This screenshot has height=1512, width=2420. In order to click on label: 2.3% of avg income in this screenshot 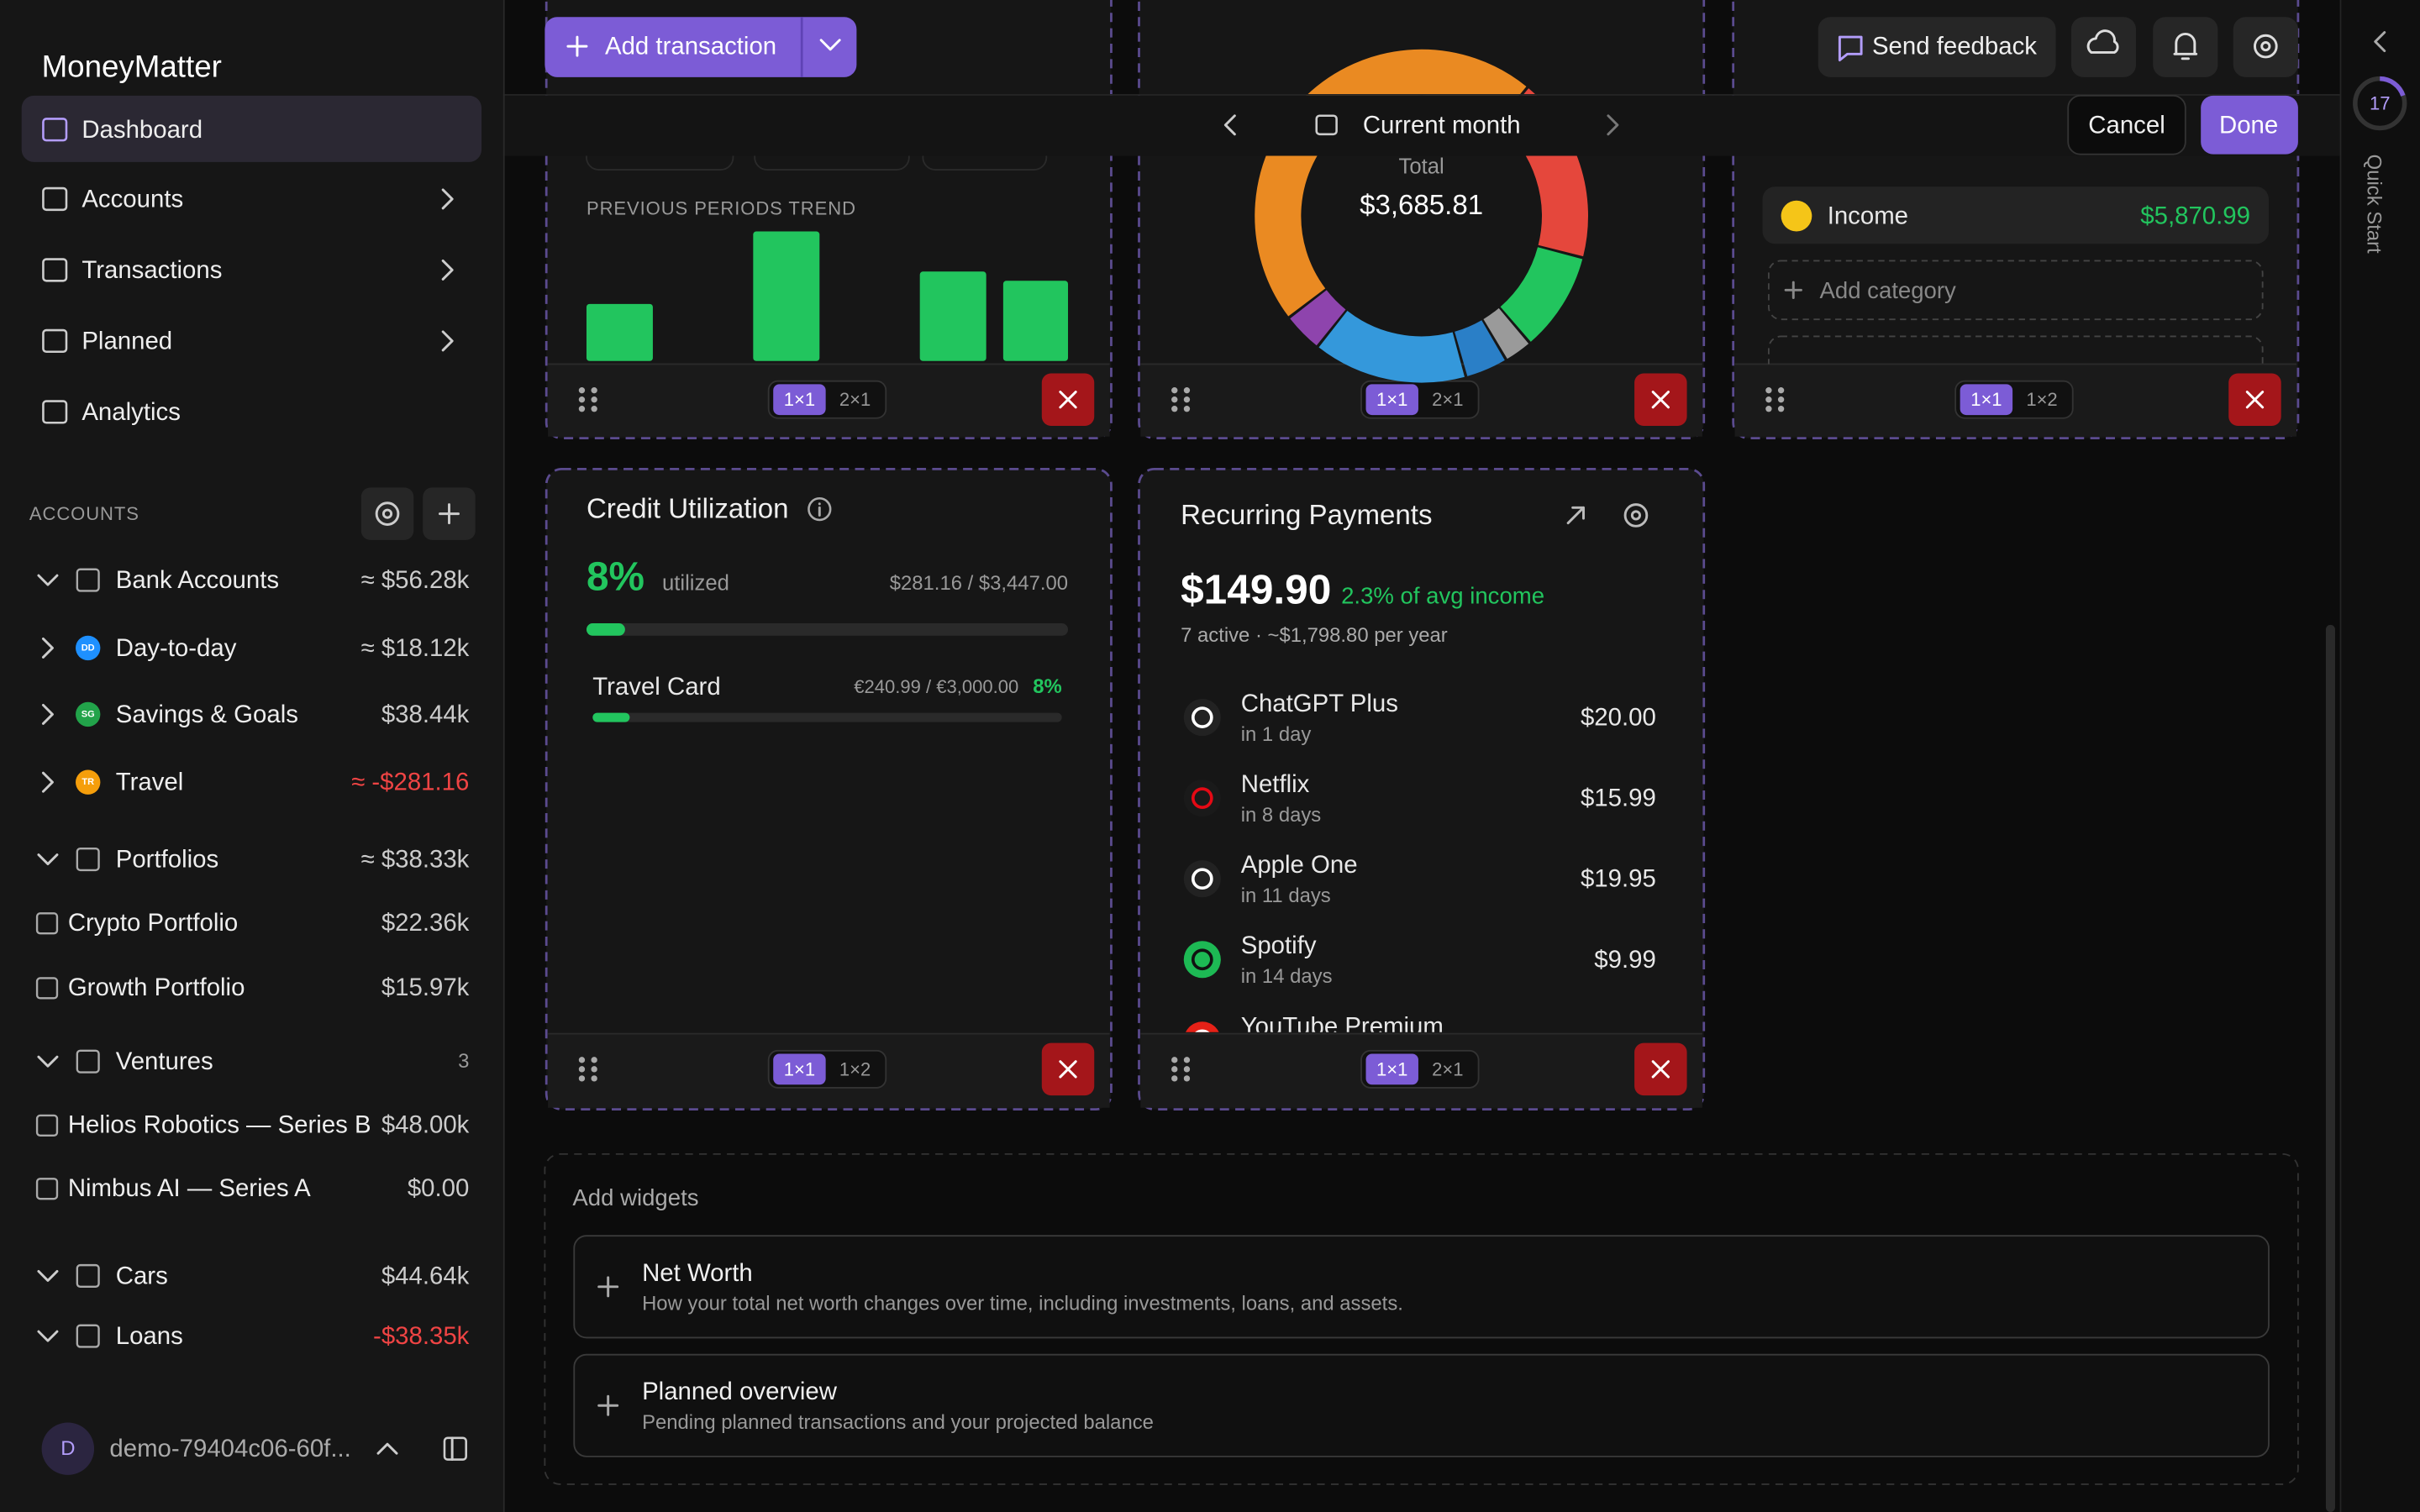, I will do `click(1442, 595)`.